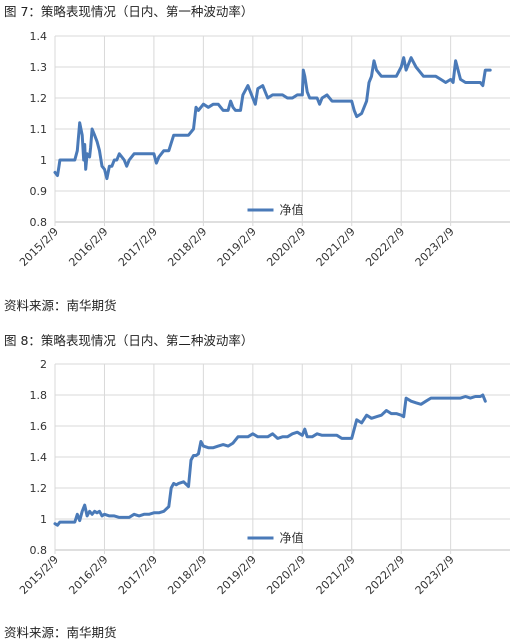 The image size is (525, 644). What do you see at coordinates (39, 67) in the screenshot?
I see `y-tick-label: 1.3` at bounding box center [39, 67].